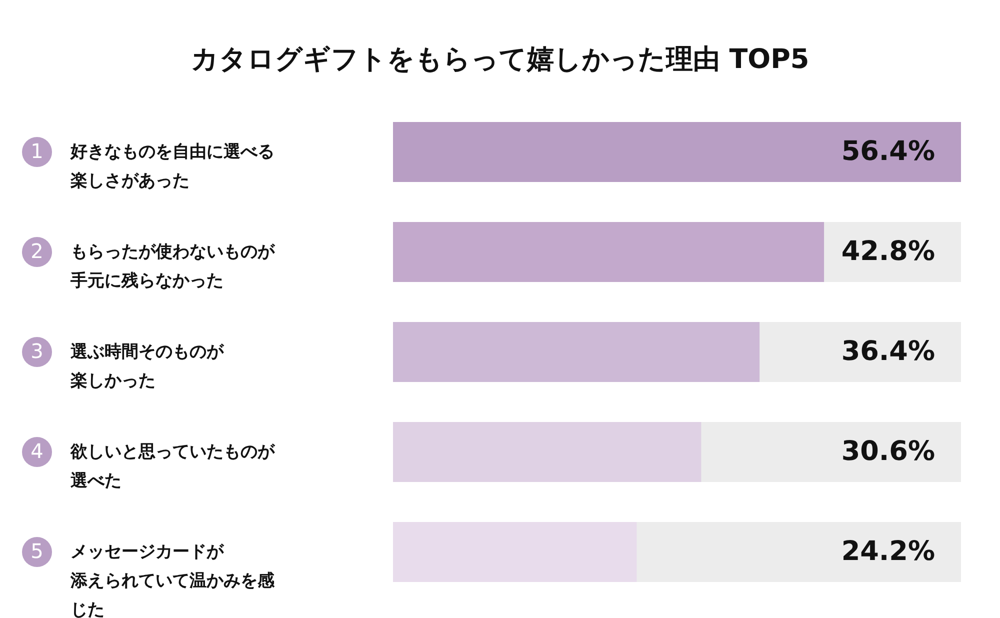 This screenshot has height=618, width=1000. What do you see at coordinates (173, 466) in the screenshot?
I see `y-tick-label: 欲しいと思っていたものが選べた` at bounding box center [173, 466].